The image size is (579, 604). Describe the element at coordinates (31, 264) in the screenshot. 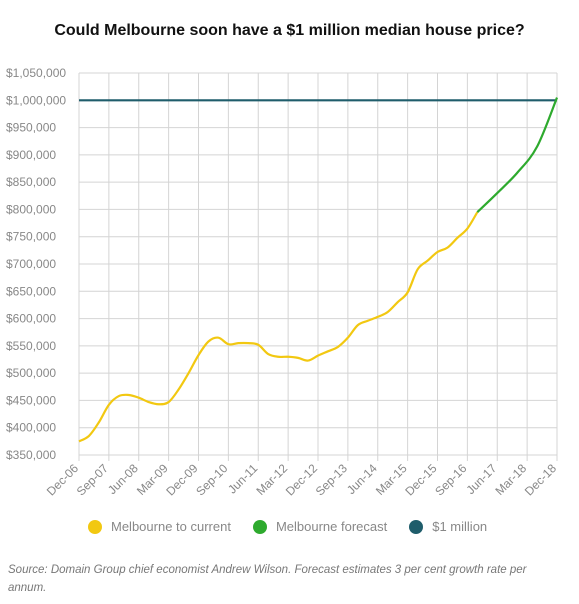

I see `y-tick-label: $700,000` at that location.